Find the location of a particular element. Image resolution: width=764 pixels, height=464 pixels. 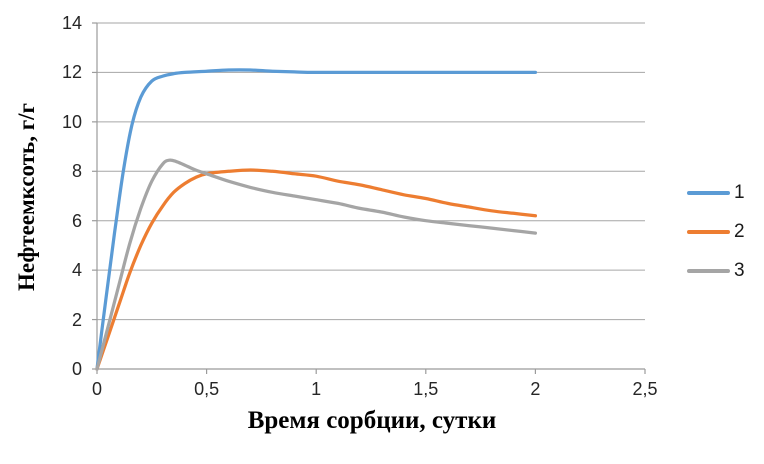

y-tick-label: 12 is located at coordinates (71, 72).